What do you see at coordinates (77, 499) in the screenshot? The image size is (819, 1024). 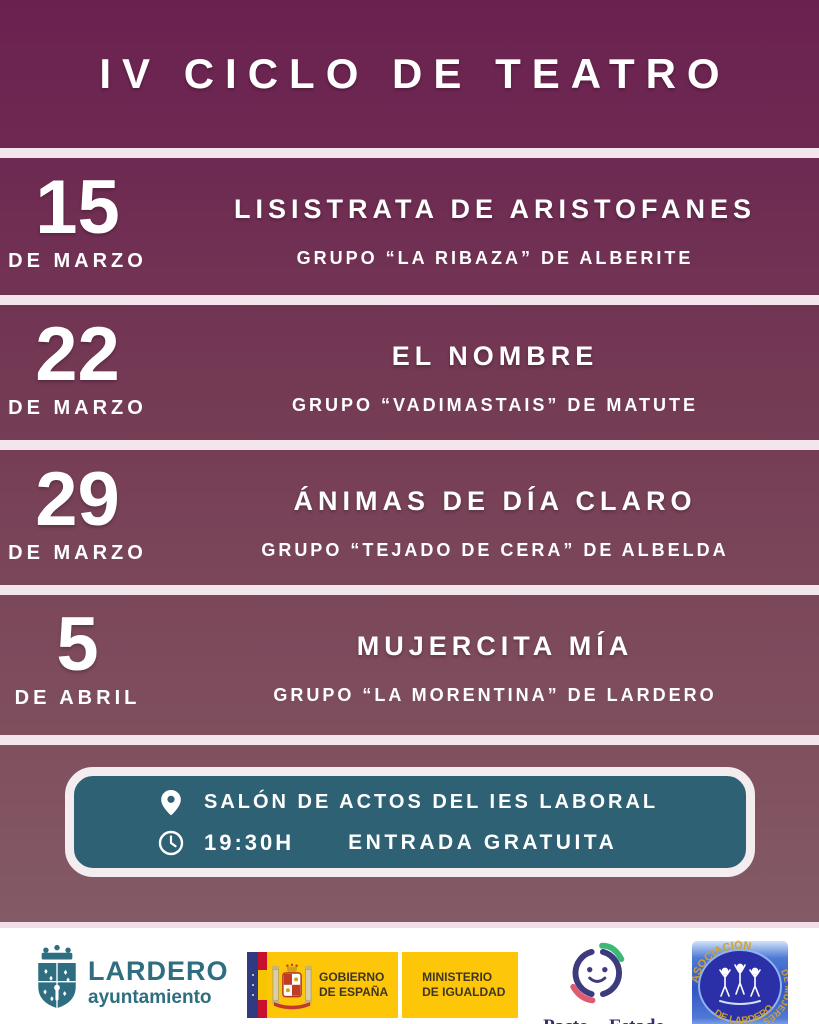 I see `event-day: 29` at bounding box center [77, 499].